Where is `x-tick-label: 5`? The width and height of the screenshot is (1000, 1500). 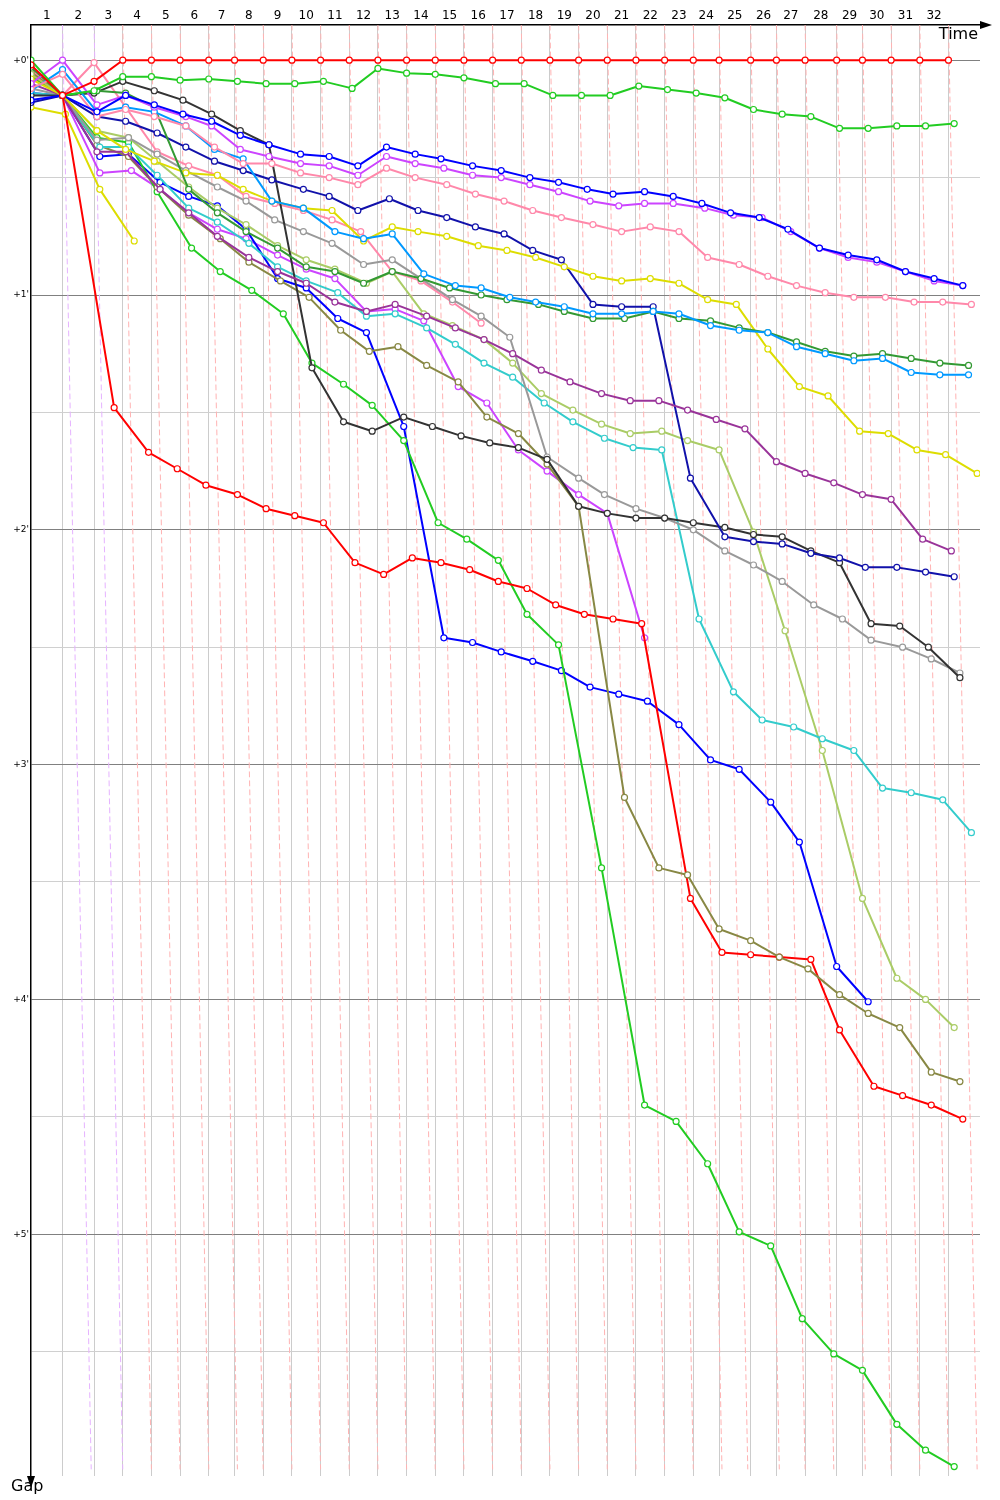
x-tick-label: 5 is located at coordinates (165, 14).